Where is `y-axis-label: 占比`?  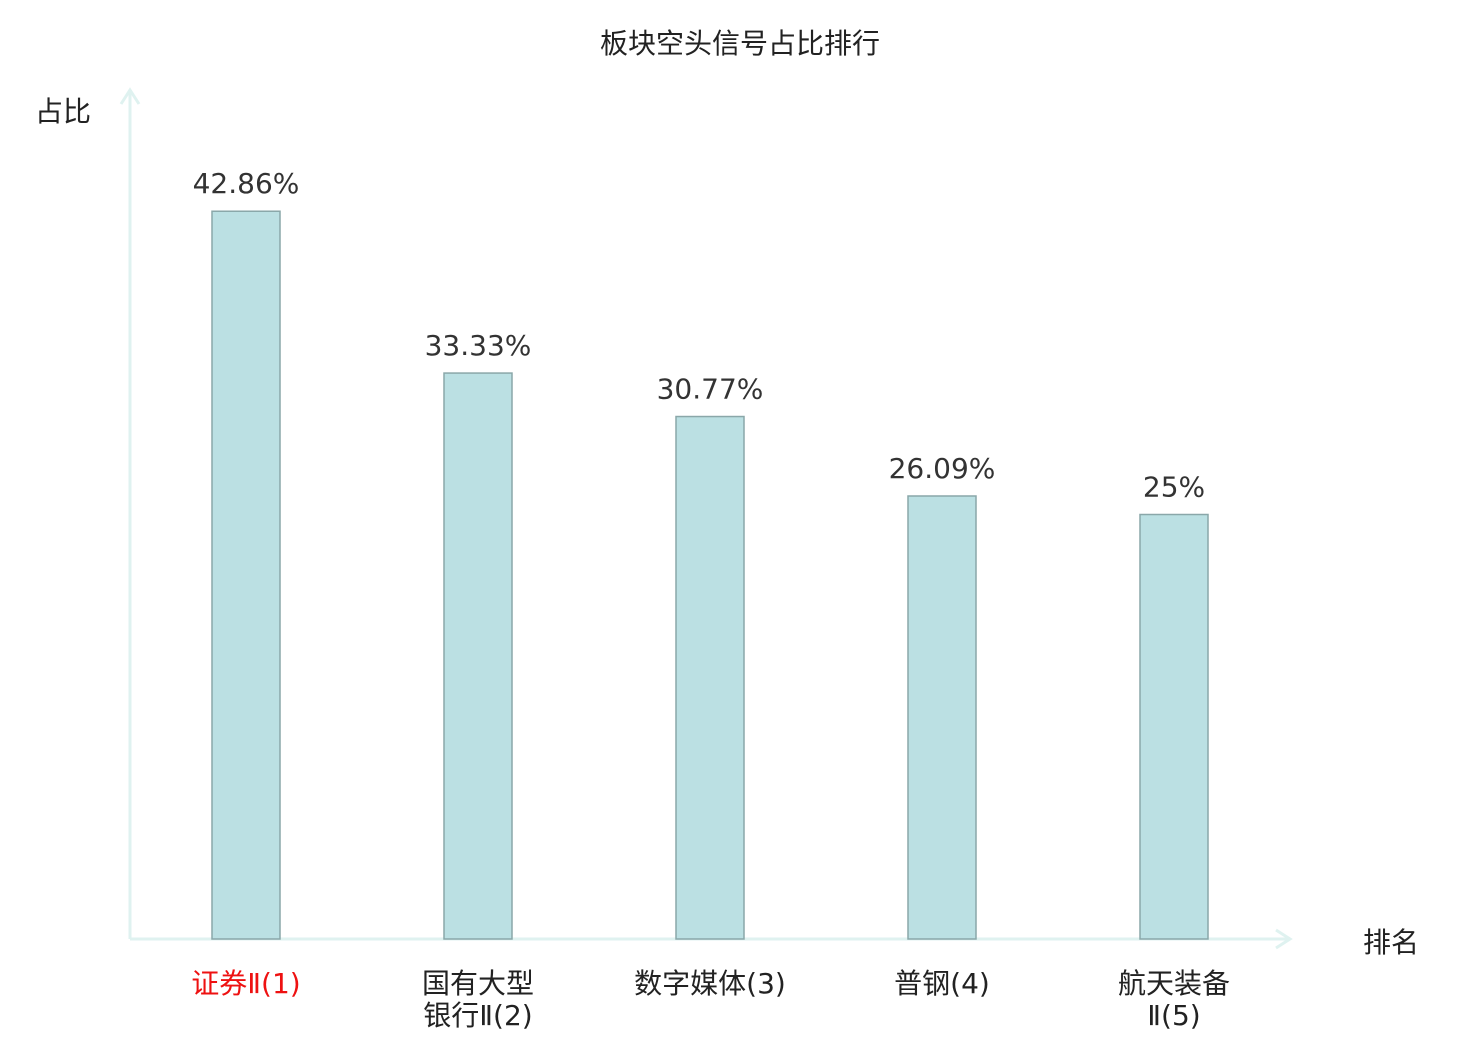 y-axis-label: 占比 is located at coordinates (63, 111).